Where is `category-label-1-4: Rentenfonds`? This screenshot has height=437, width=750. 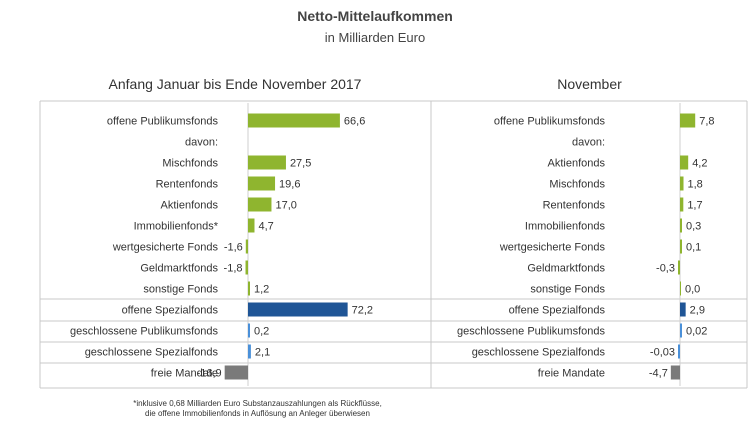
category-label-1-4: Rentenfonds is located at coordinates (574, 206).